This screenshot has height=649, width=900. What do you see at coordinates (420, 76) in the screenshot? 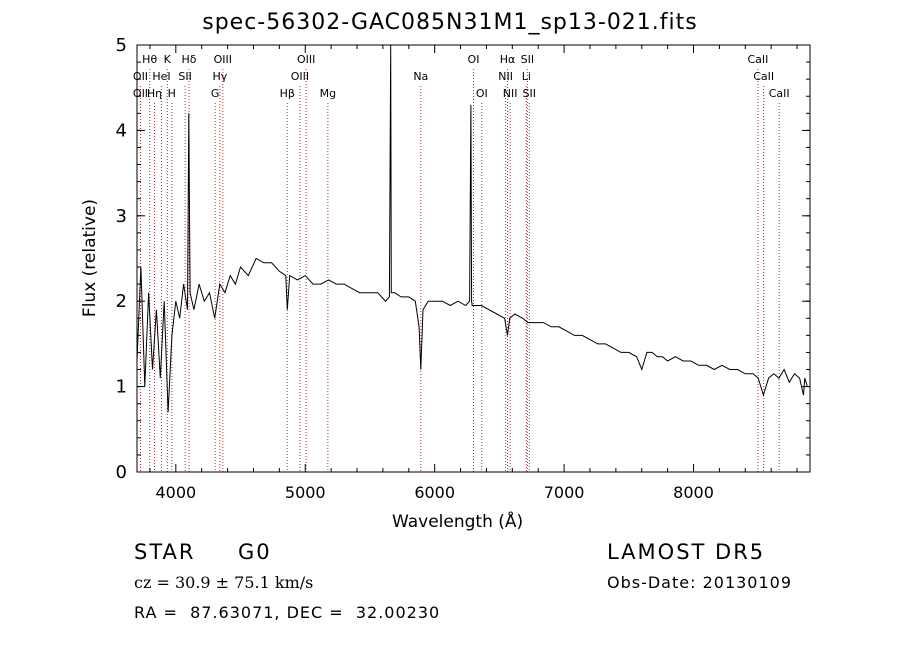
I see `marker-label: Na` at bounding box center [420, 76].